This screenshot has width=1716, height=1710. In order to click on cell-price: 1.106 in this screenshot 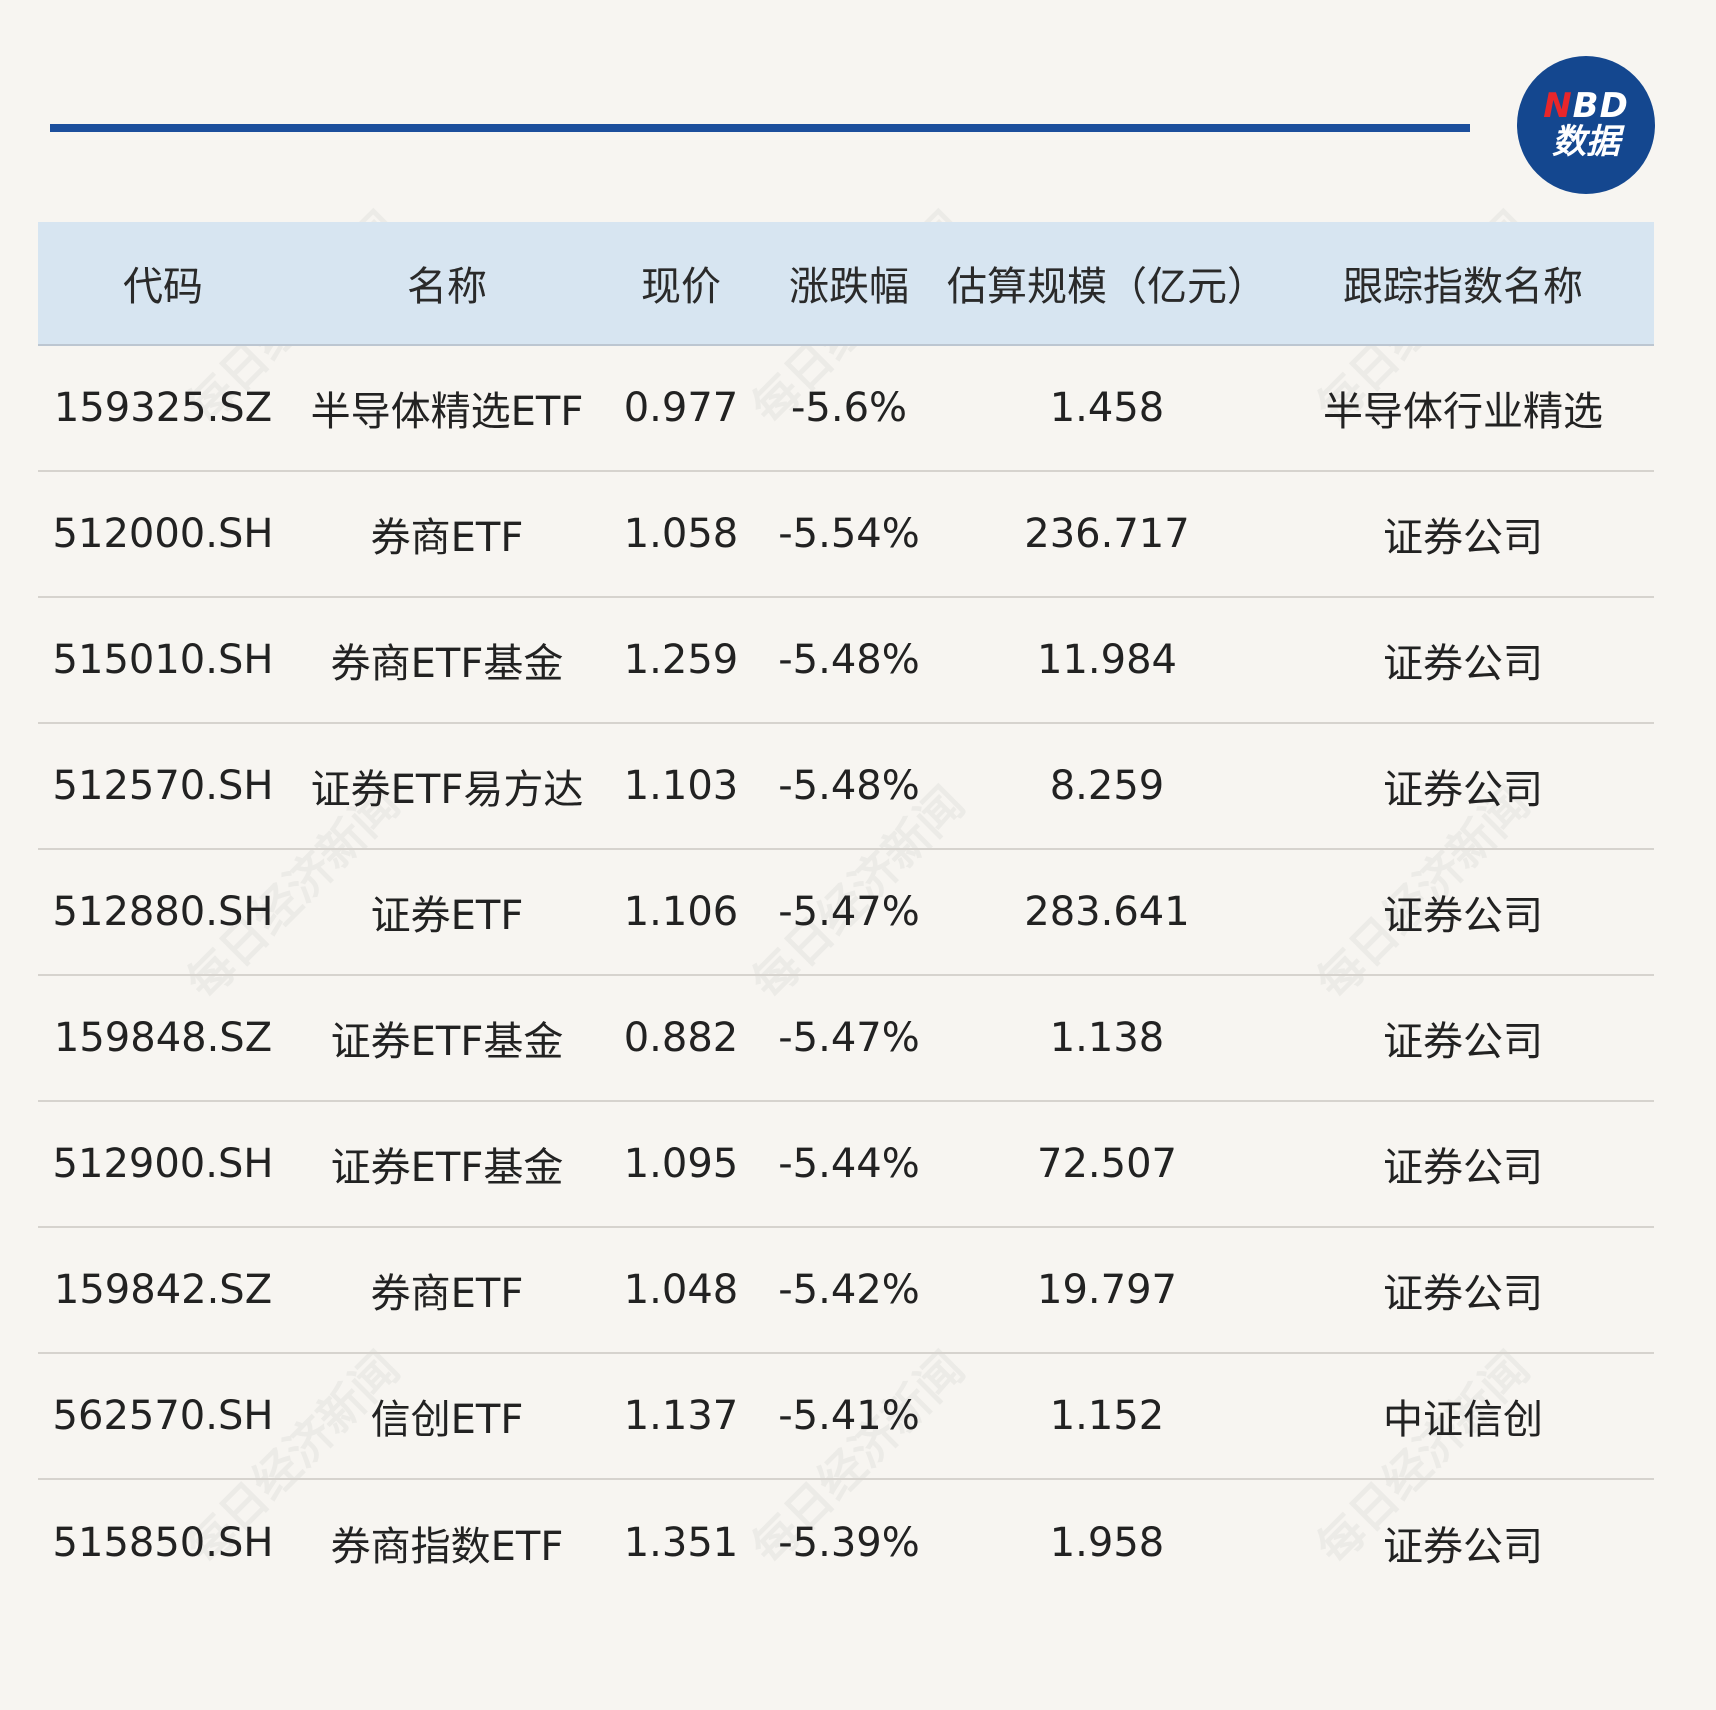, I will do `click(681, 912)`.